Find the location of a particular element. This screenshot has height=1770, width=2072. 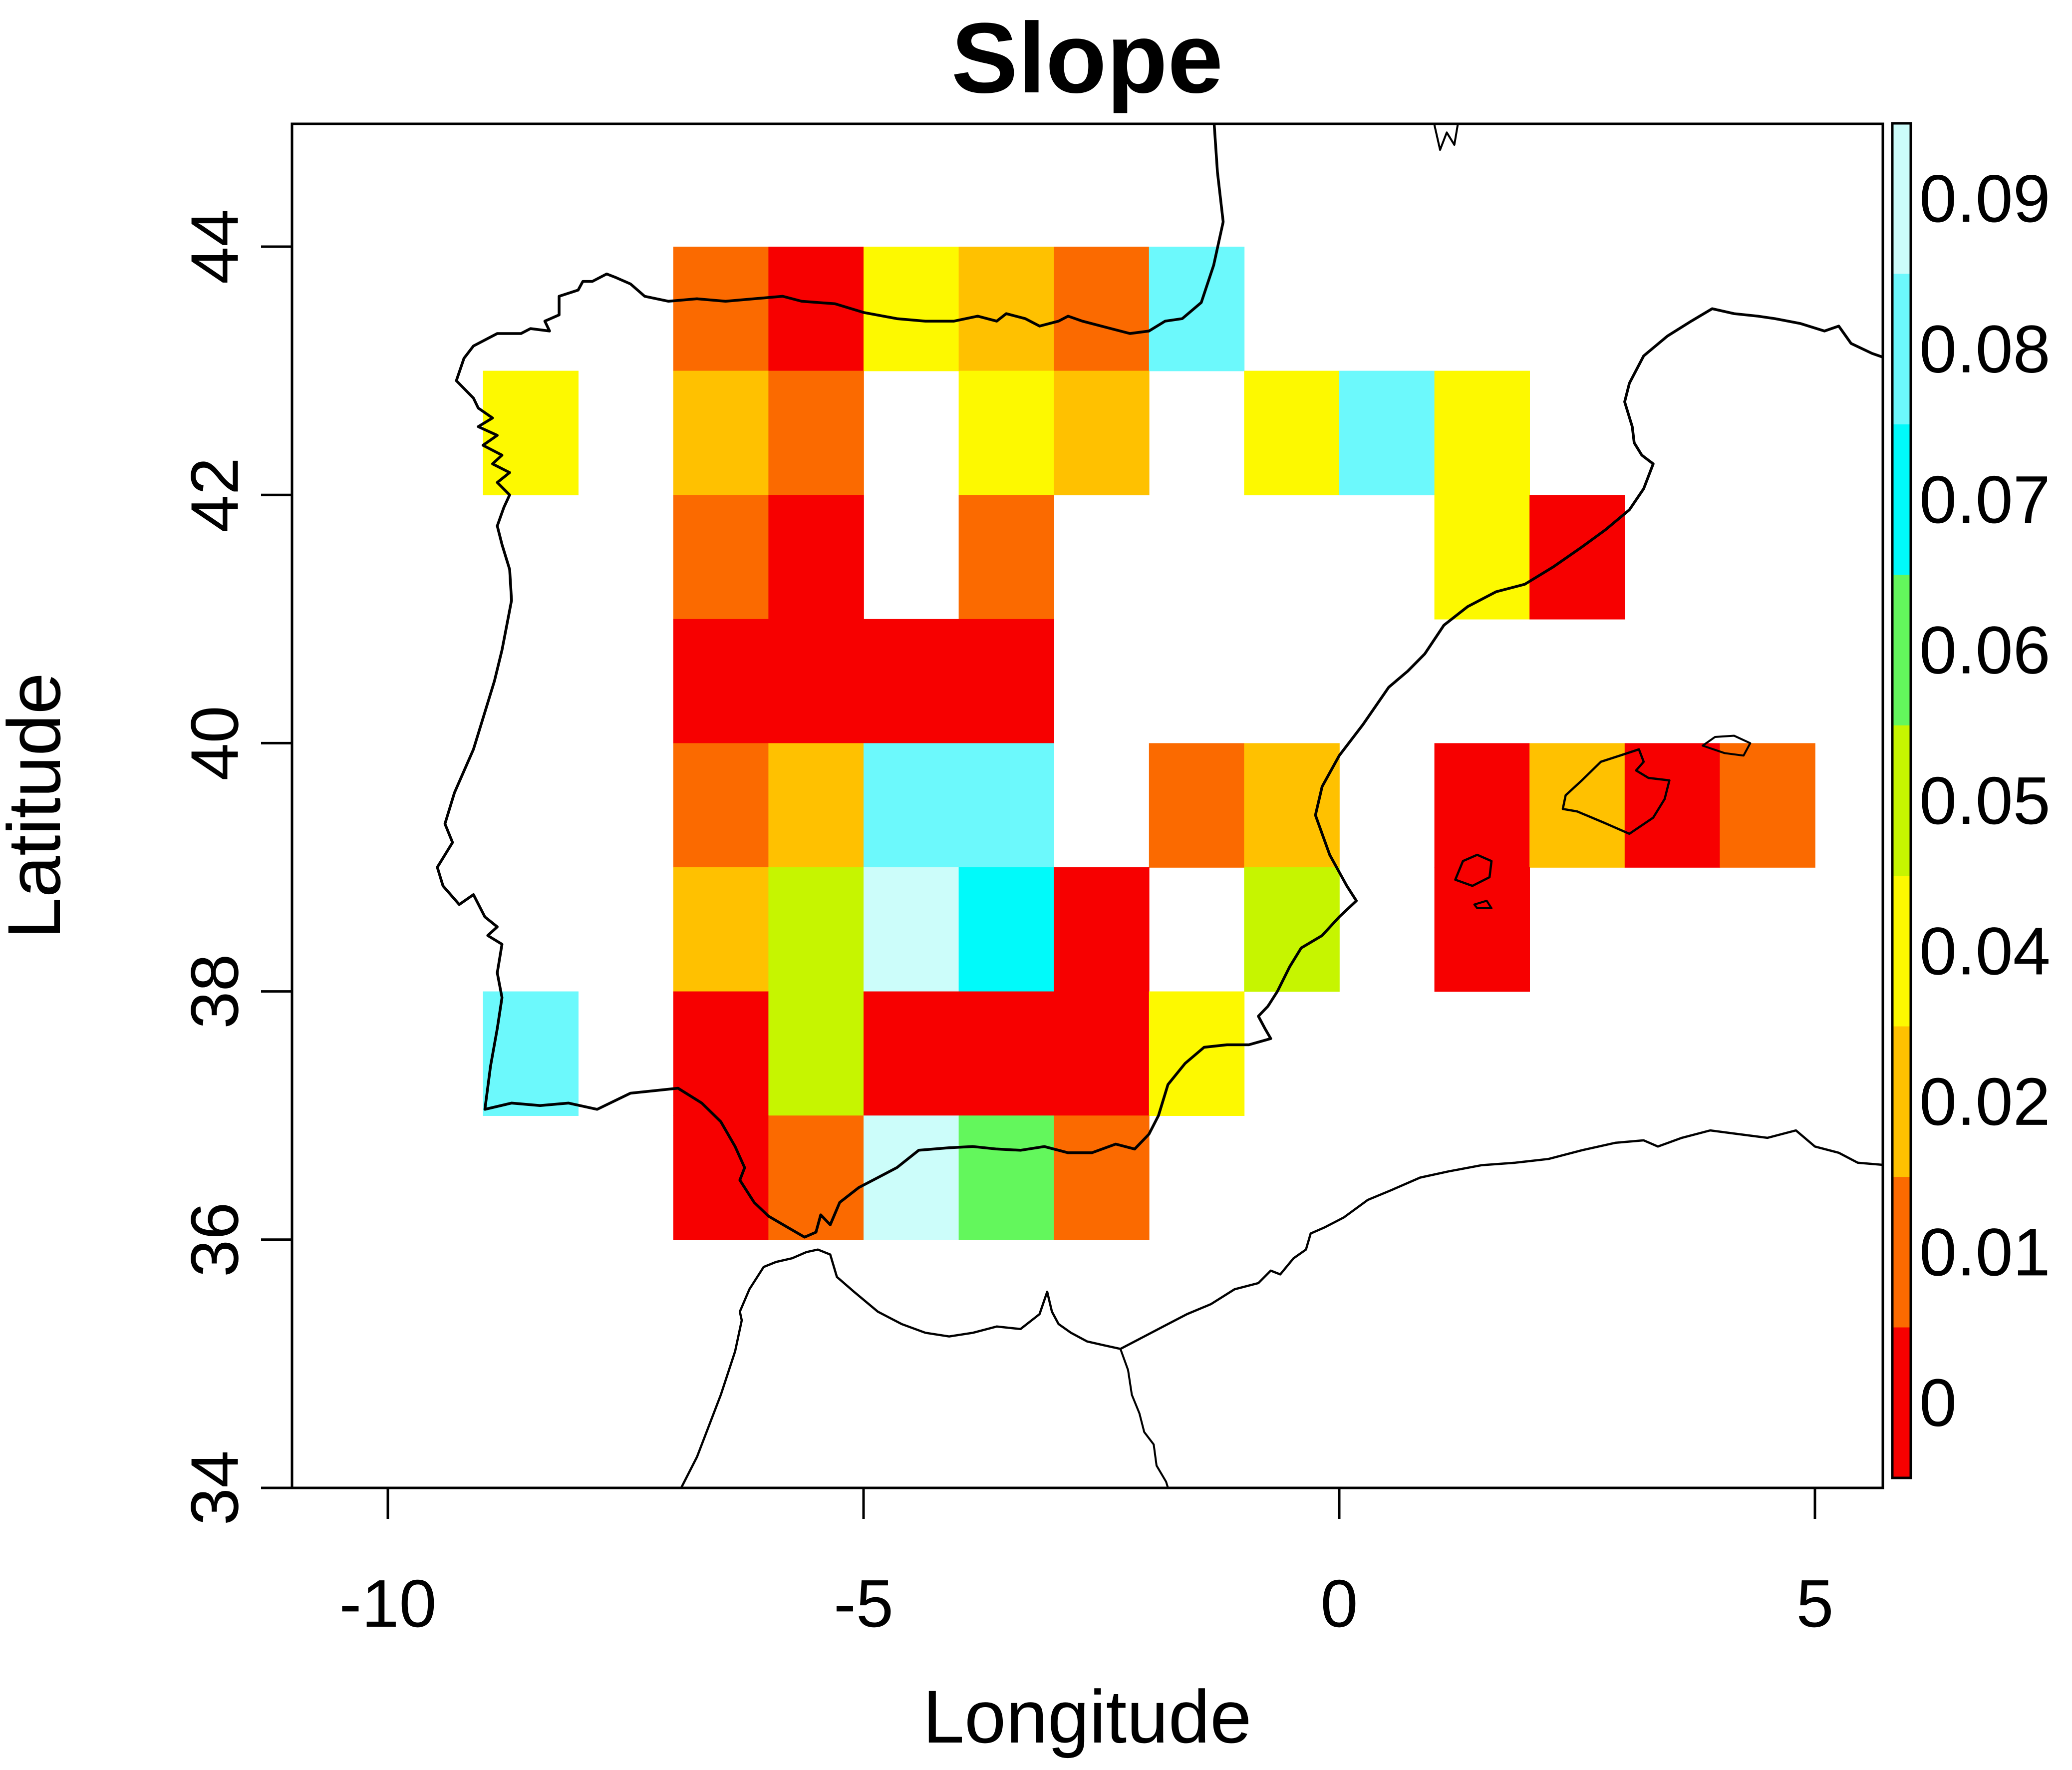

coastline-menorca is located at coordinates (1727, 746).